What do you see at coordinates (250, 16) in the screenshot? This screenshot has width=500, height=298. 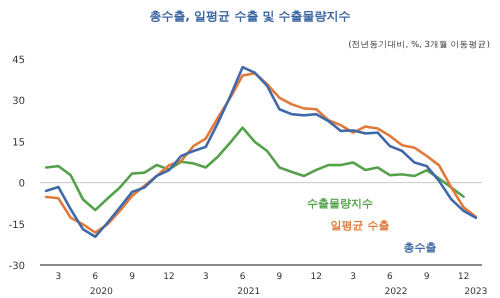 I see `chart-title: 총수출, 일평균 수출 및 수출물량지수` at bounding box center [250, 16].